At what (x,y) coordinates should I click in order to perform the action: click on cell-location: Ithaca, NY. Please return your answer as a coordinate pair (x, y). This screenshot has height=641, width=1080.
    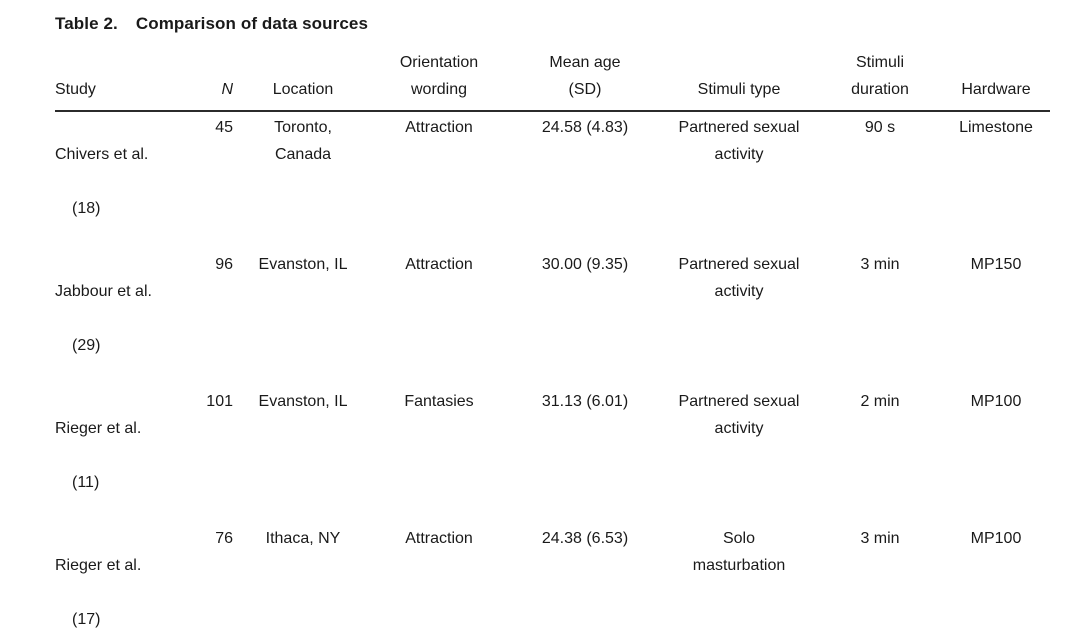
    Looking at the image, I should click on (303, 538).